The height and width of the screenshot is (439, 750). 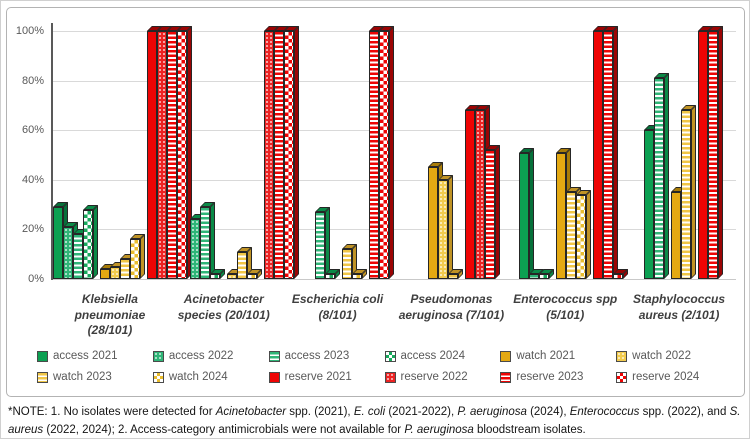 I want to click on note-species-name: Enterococcus, so click(x=604, y=412).